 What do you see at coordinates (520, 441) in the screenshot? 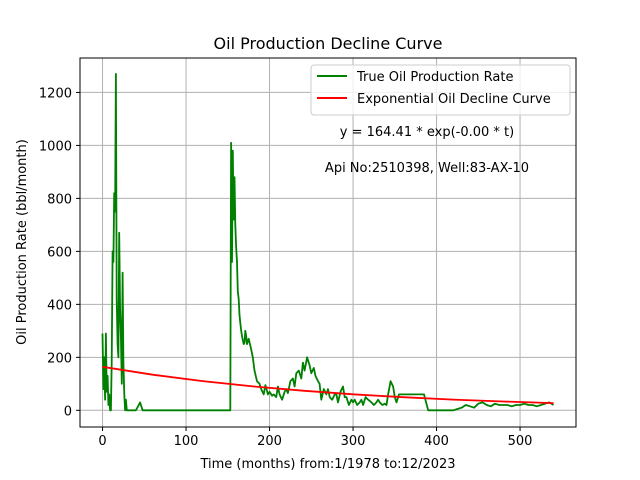
I see `x-tick-label: 500` at bounding box center [520, 441].